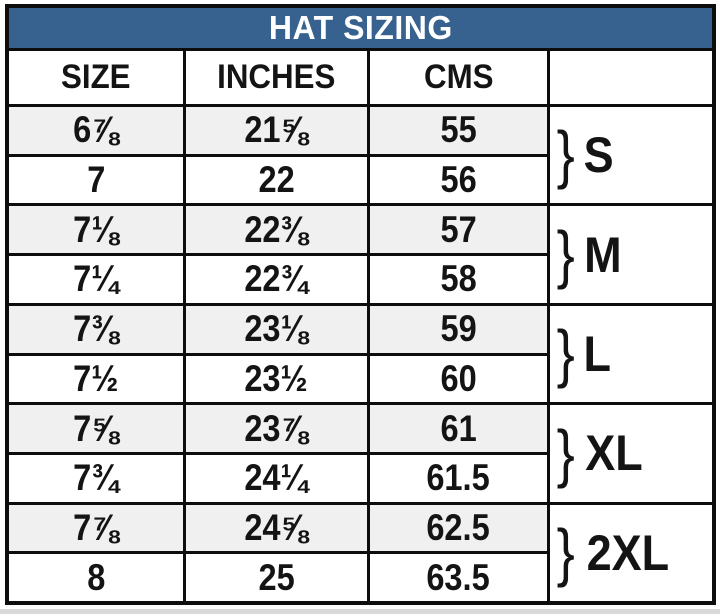  I want to click on cell-value: 58, so click(458, 279).